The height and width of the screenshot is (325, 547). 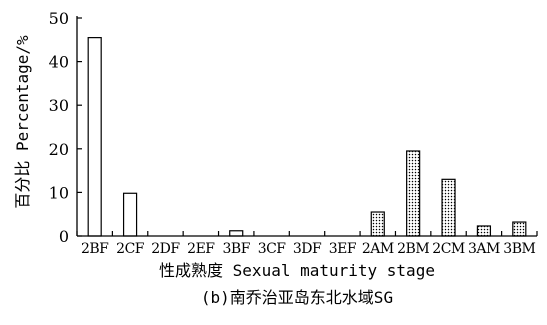 What do you see at coordinates (448, 207) in the screenshot?
I see `bar-2CM` at bounding box center [448, 207].